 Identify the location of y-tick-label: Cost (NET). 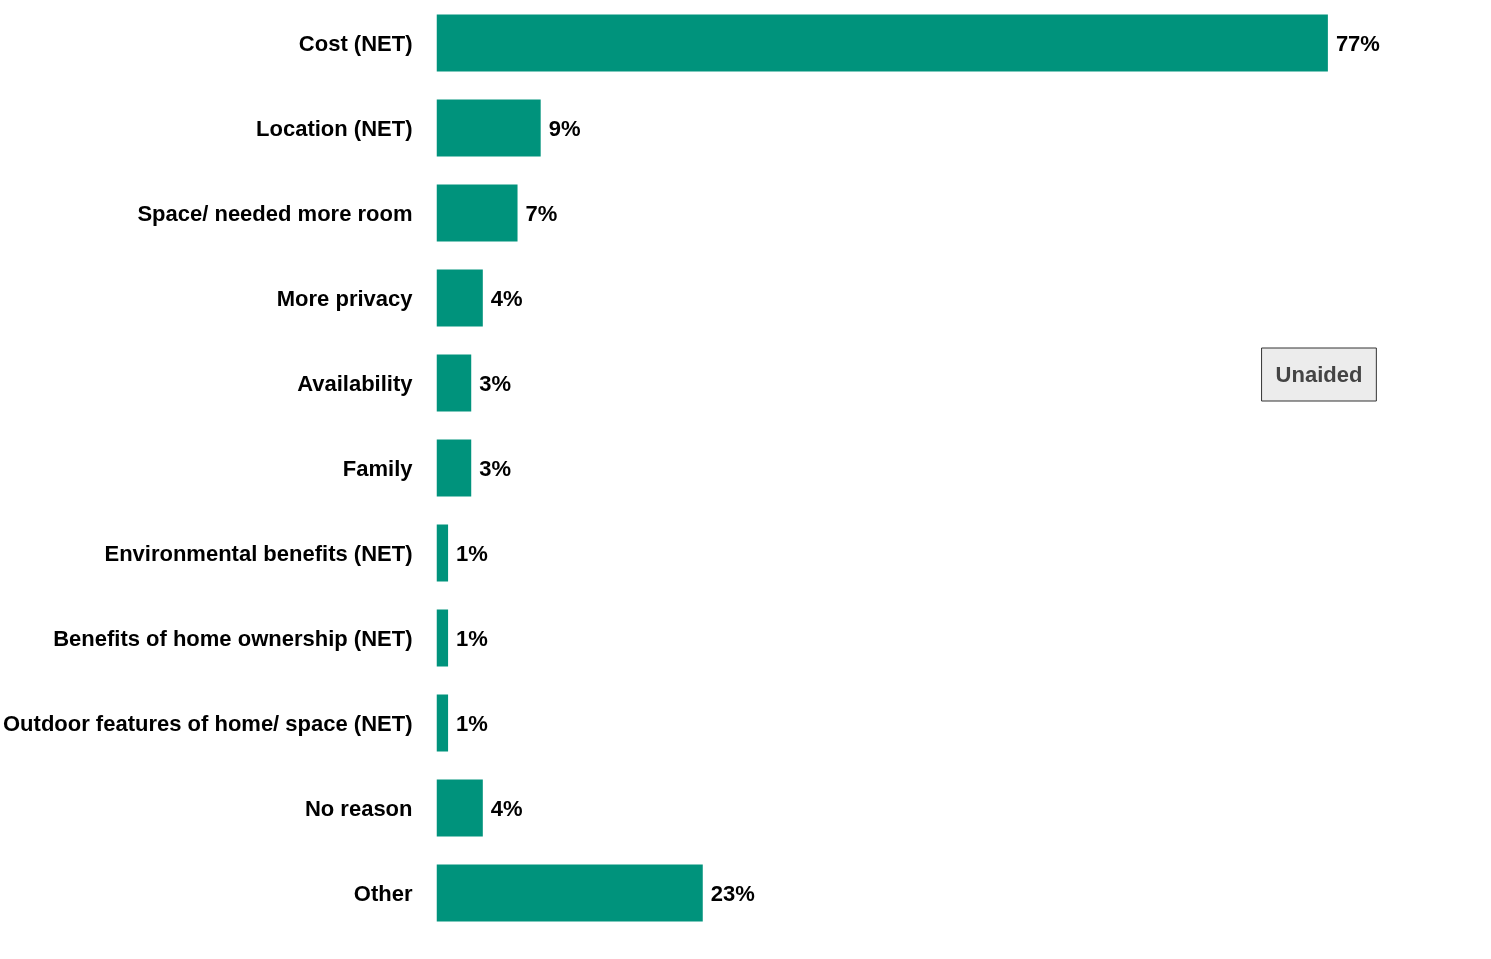
(355, 43).